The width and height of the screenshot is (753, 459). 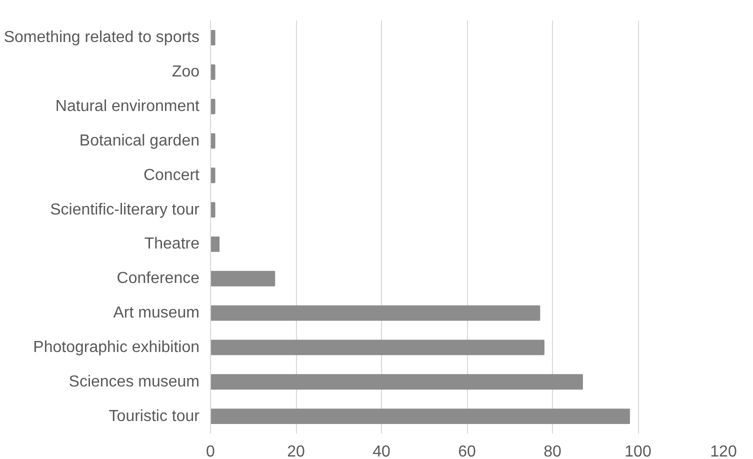 I want to click on x-tick-label: 60, so click(x=467, y=451).